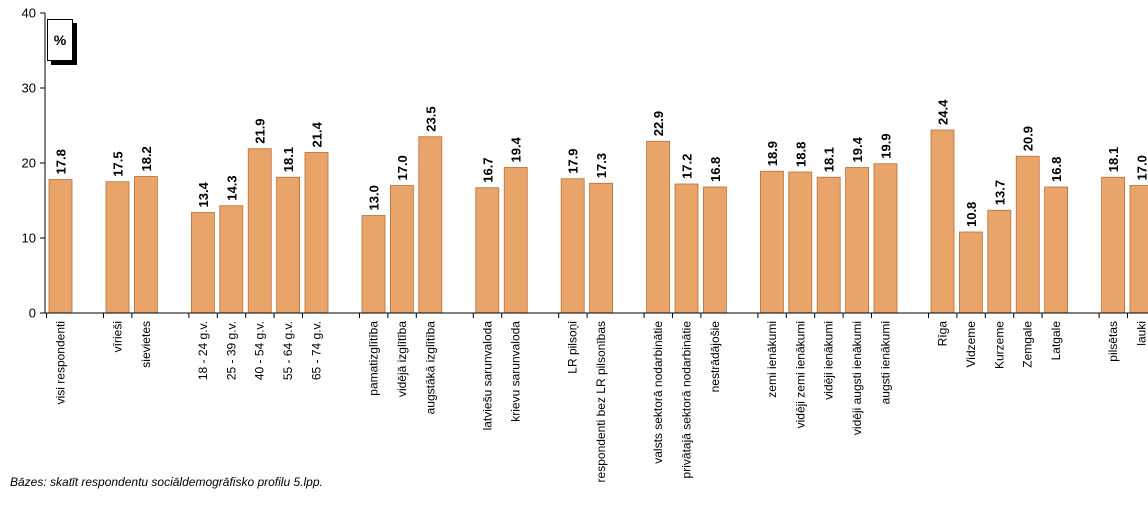 This screenshot has height=508, width=1148. What do you see at coordinates (601, 165) in the screenshot?
I see `value-label: 17.3` at bounding box center [601, 165].